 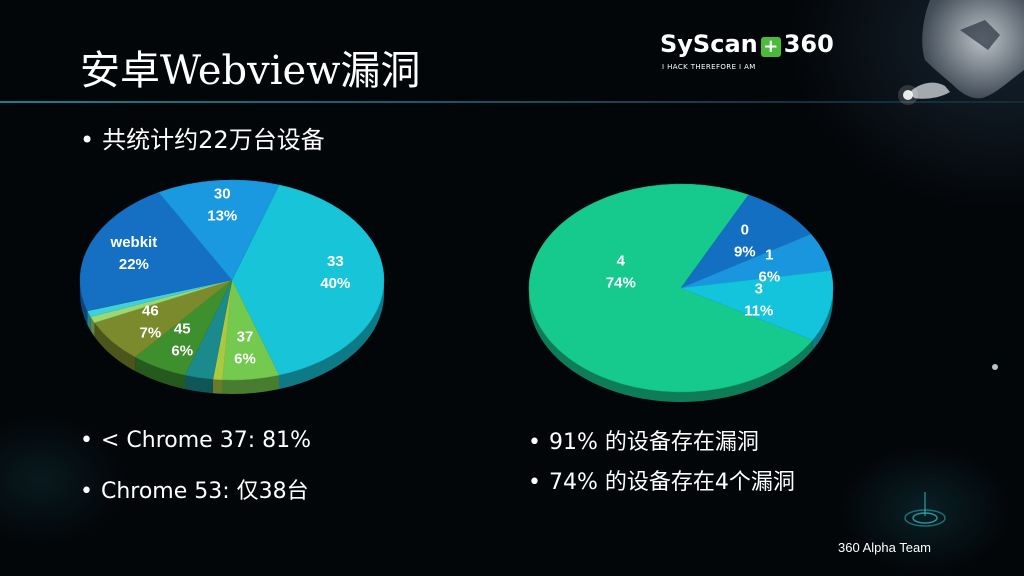 What do you see at coordinates (150, 311) in the screenshot?
I see `pie-category-label: 46` at bounding box center [150, 311].